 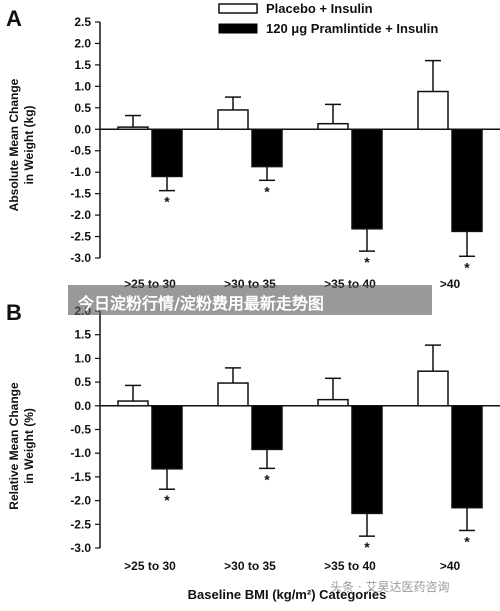 I want to click on y-tick-label-b: -3.0, so click(x=80, y=548).